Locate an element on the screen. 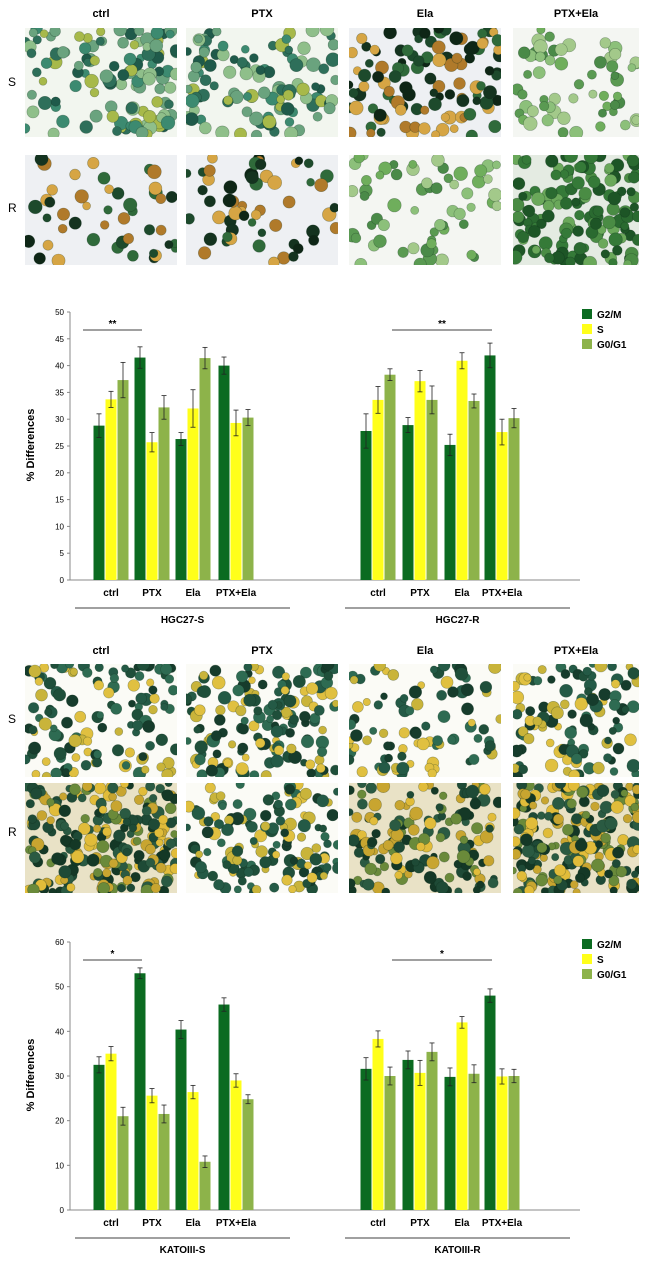 This screenshot has height=1278, width=650. group-label: KATOIII-R is located at coordinates (457, 1250).